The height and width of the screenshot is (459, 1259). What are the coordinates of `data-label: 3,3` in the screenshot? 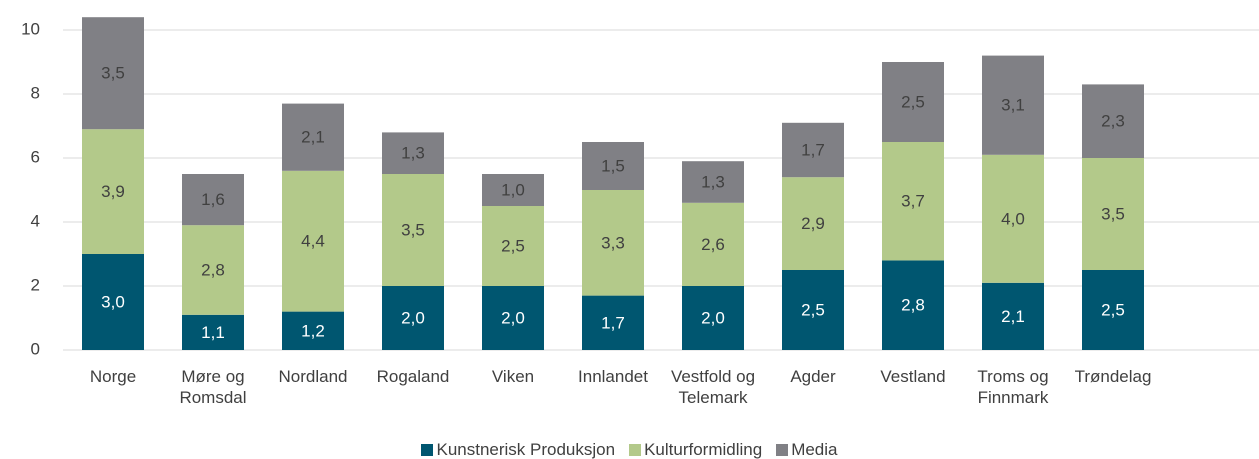 It's located at (613, 242).